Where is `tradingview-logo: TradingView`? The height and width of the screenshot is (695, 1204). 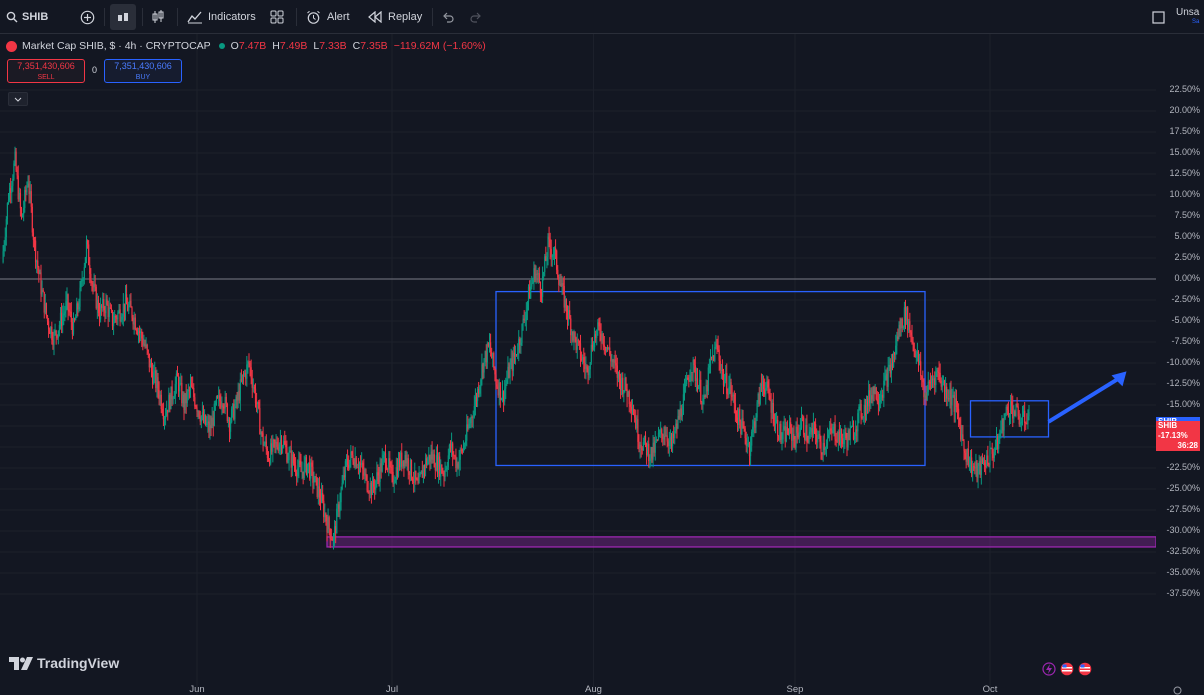 tradingview-logo: TradingView is located at coordinates (64, 663).